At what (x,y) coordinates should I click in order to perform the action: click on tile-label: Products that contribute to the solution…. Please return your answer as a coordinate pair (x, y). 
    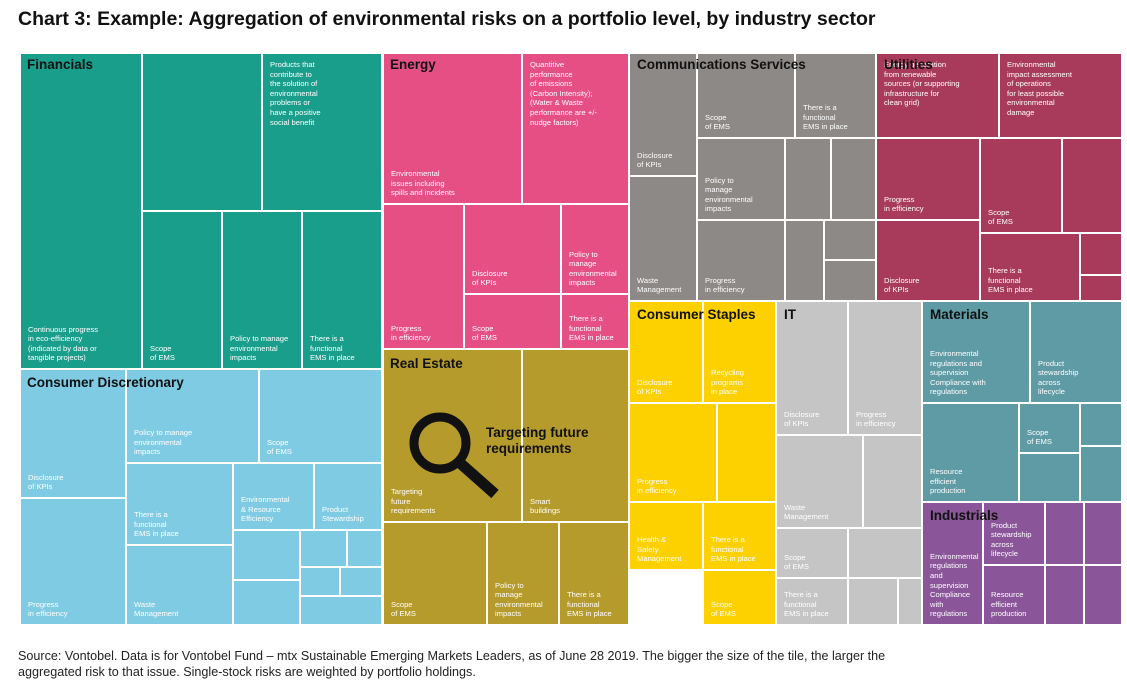
    Looking at the image, I should click on (295, 93).